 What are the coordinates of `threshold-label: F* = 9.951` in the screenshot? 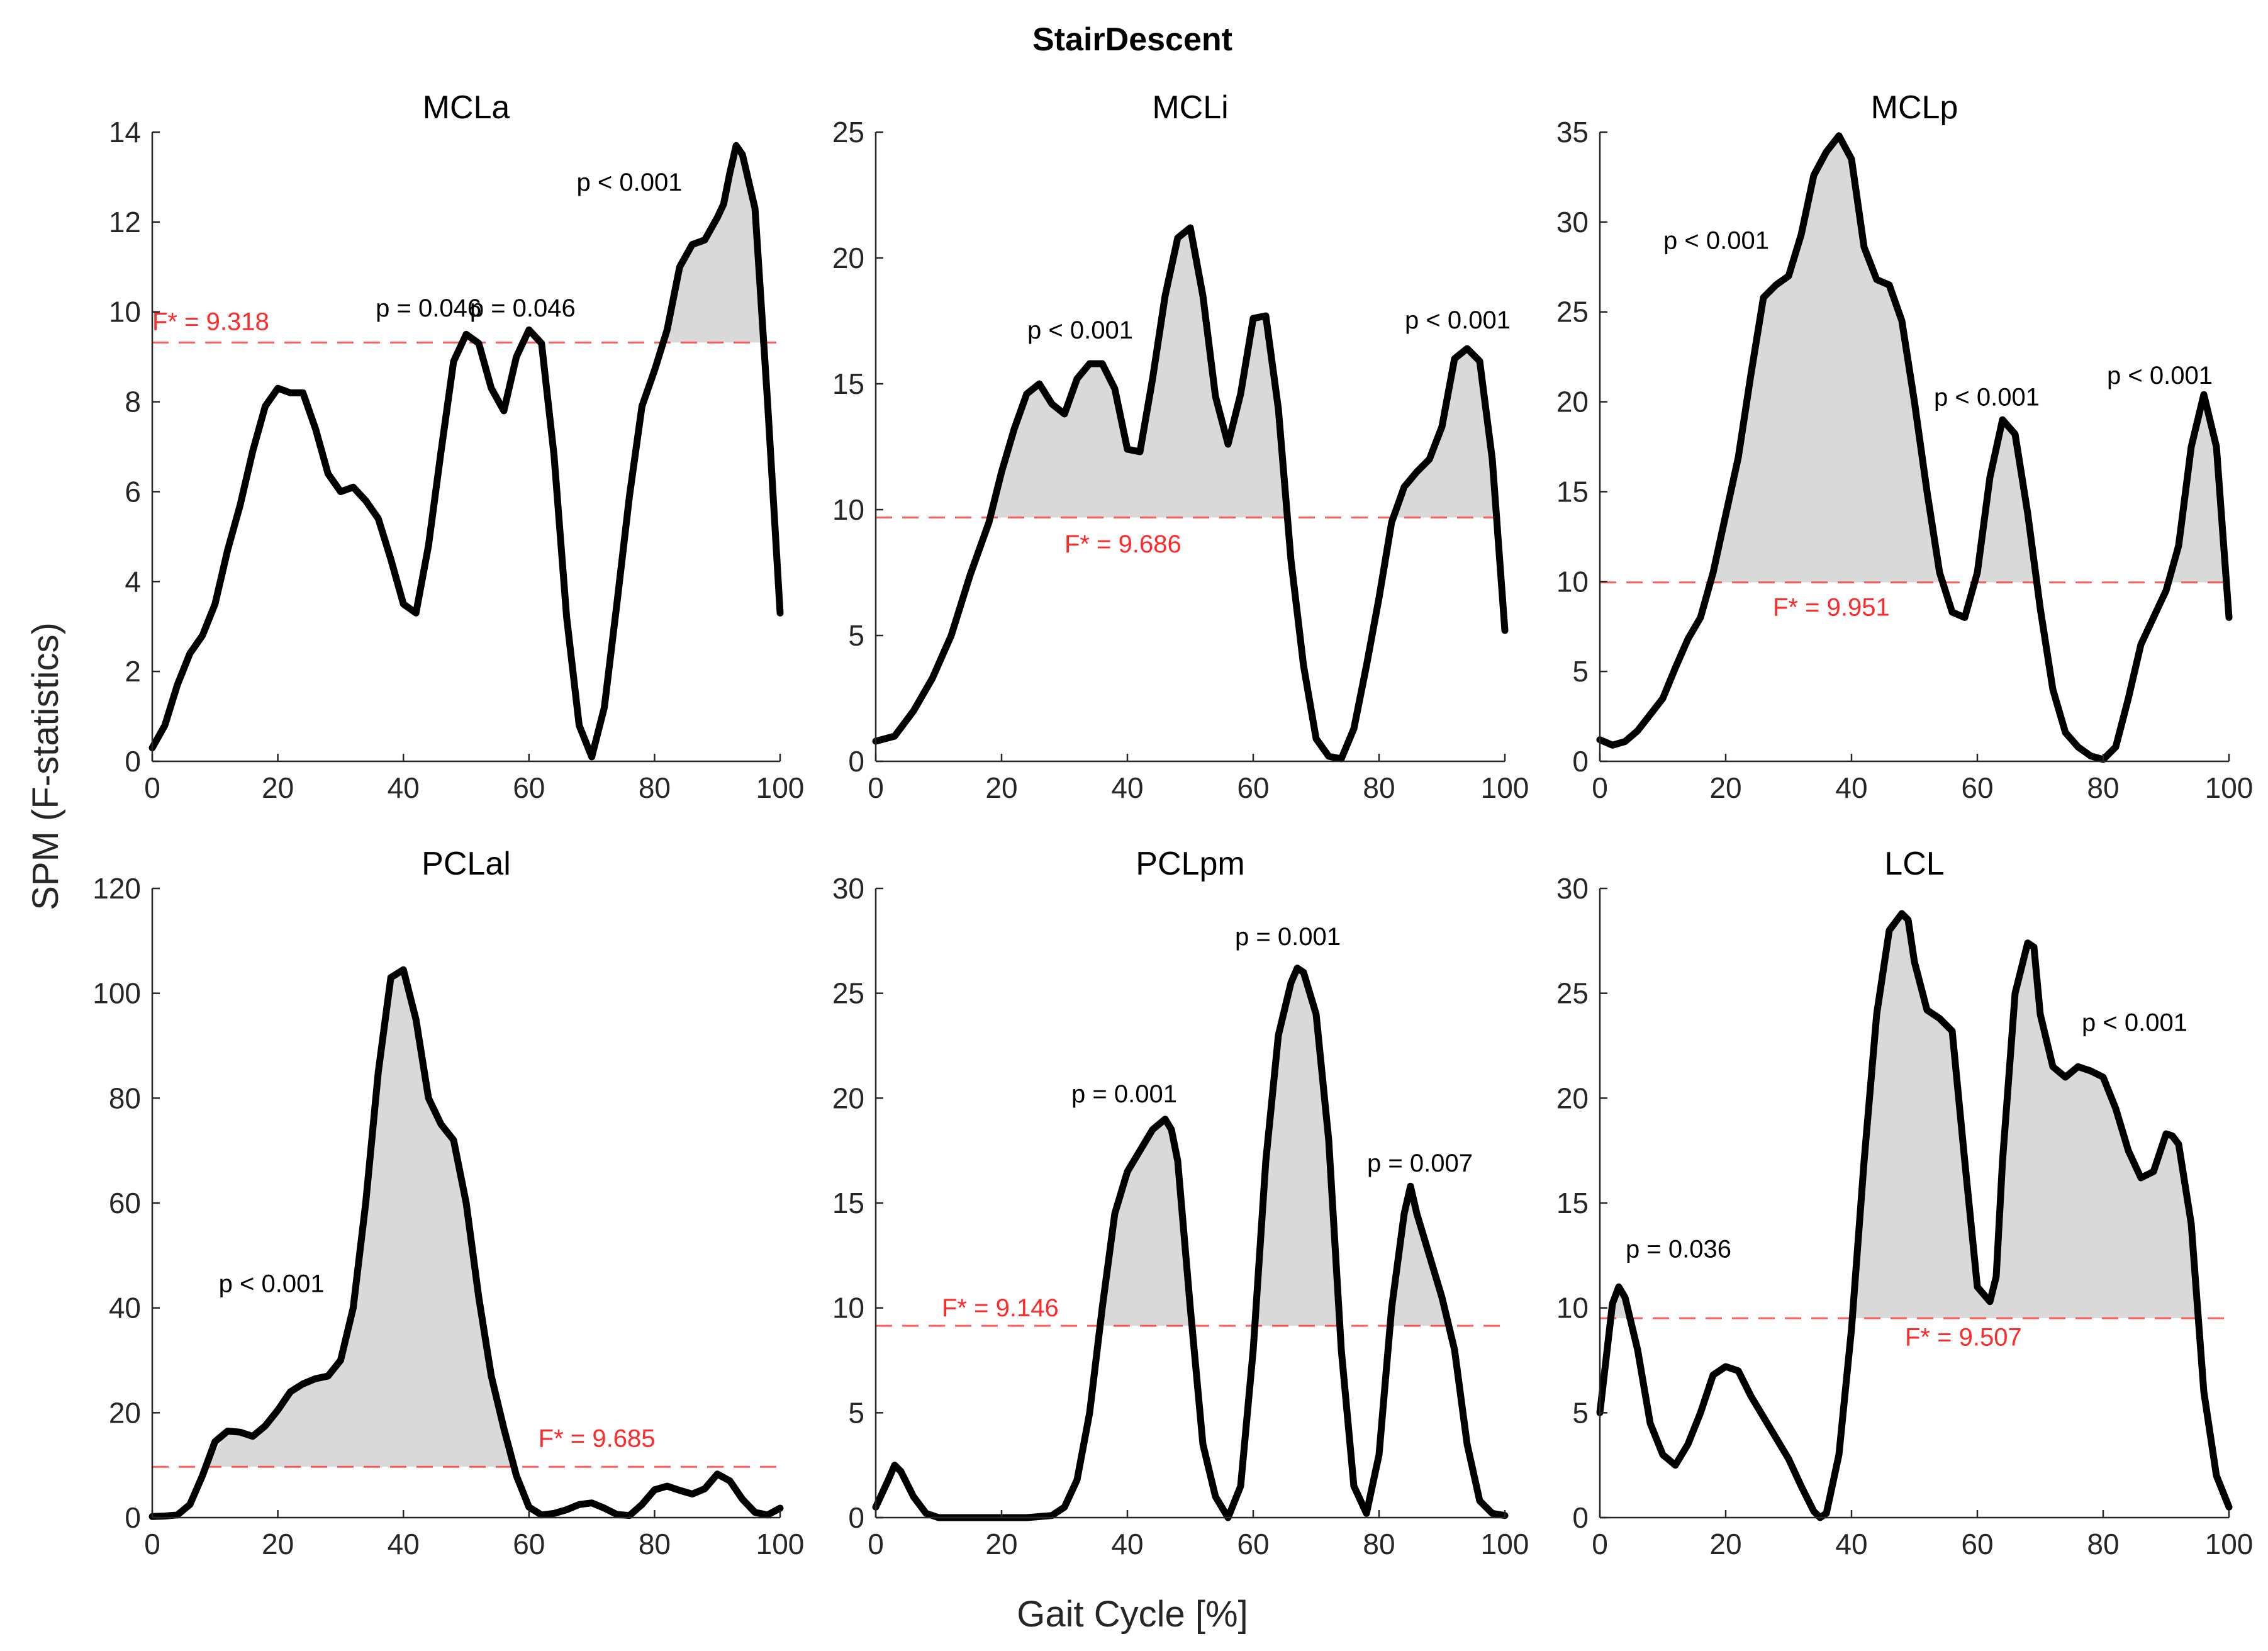 It's located at (1831, 608).